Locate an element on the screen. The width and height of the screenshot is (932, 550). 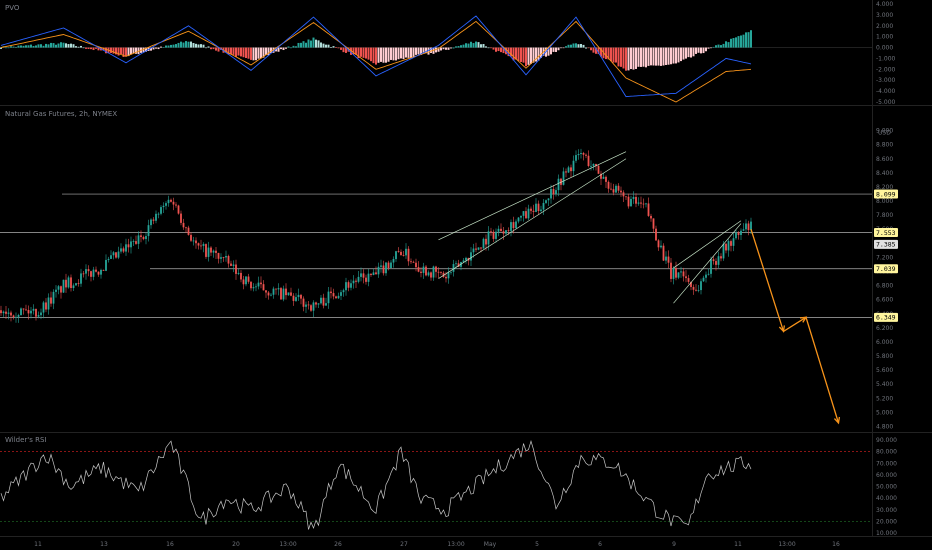
level-price-tag: 6.349 is located at coordinates (886, 317).